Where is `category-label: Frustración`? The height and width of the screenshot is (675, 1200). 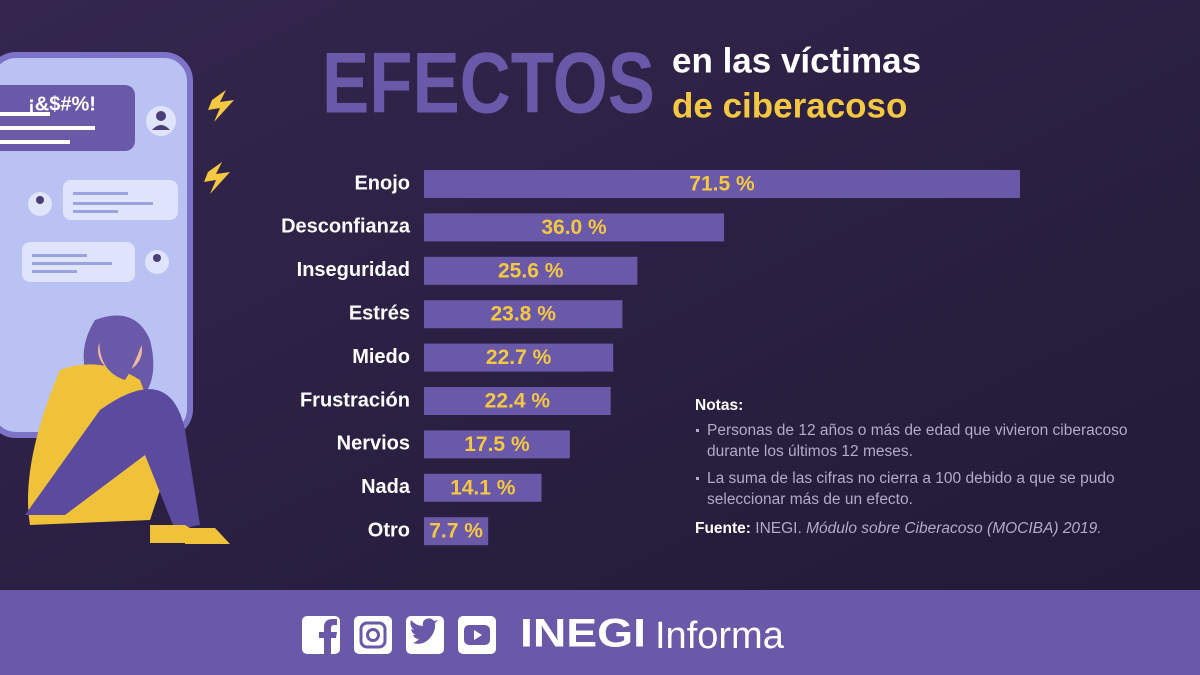 category-label: Frustración is located at coordinates (355, 400).